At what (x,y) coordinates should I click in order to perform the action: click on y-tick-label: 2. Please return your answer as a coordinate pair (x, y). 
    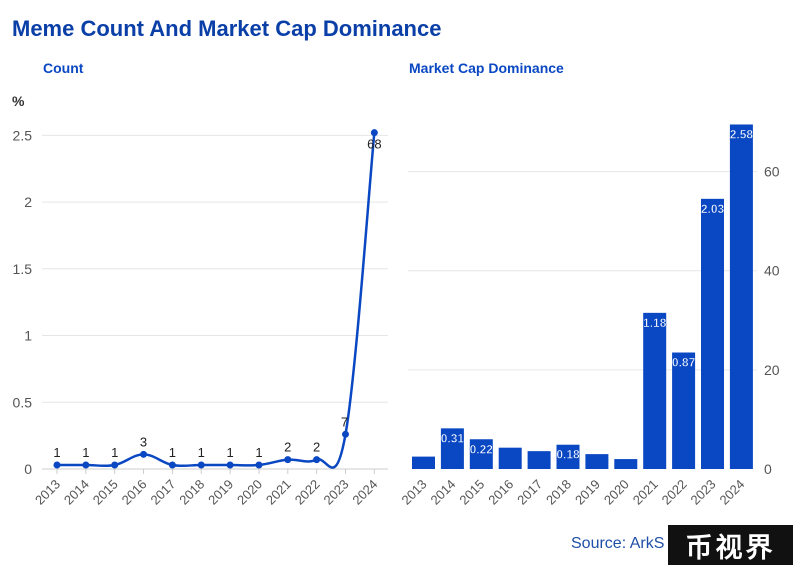
    Looking at the image, I should click on (28, 202).